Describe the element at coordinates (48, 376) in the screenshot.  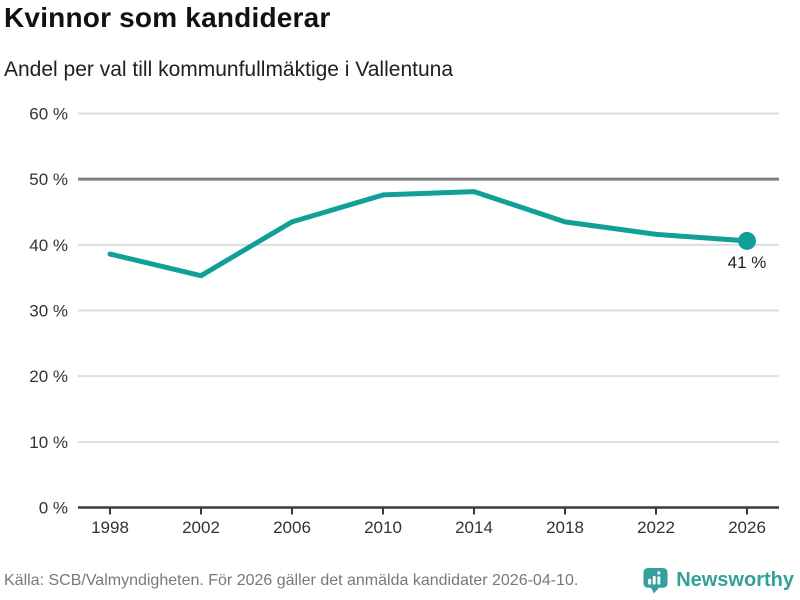
I see `y-tick-label: 20 %` at that location.